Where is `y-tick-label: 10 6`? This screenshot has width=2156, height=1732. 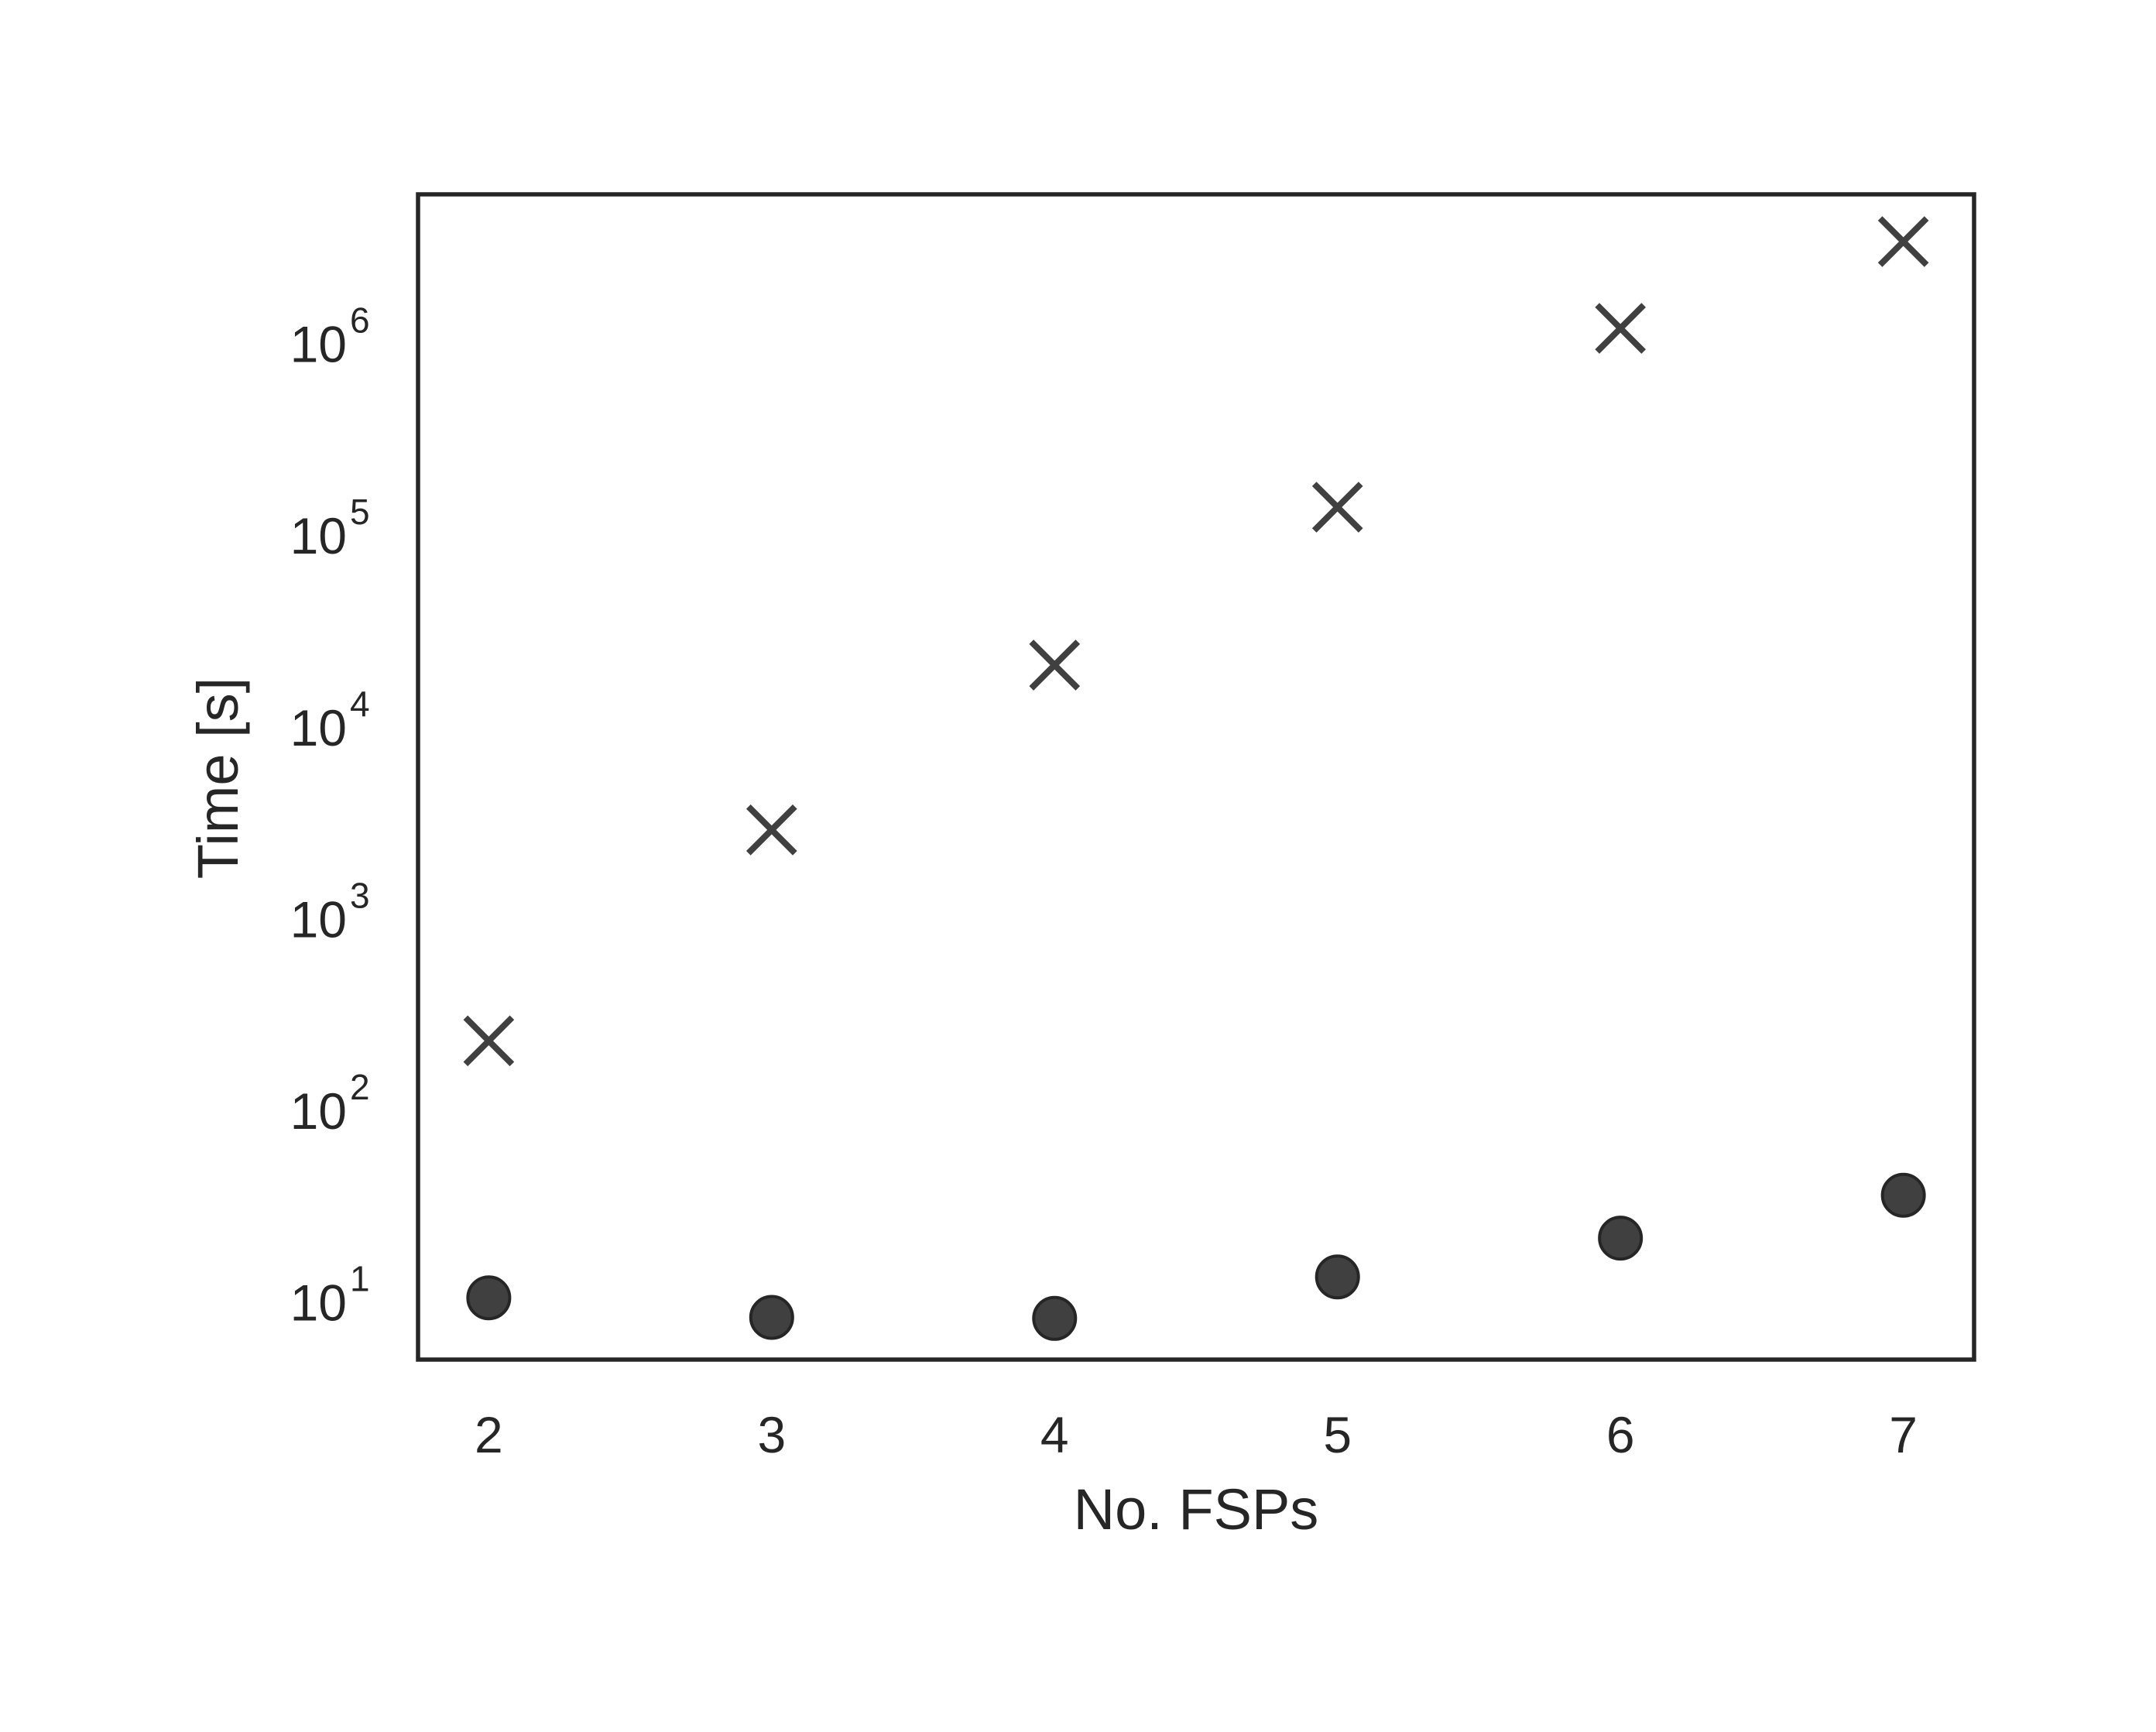 y-tick-label: 10 6 is located at coordinates (330, 336).